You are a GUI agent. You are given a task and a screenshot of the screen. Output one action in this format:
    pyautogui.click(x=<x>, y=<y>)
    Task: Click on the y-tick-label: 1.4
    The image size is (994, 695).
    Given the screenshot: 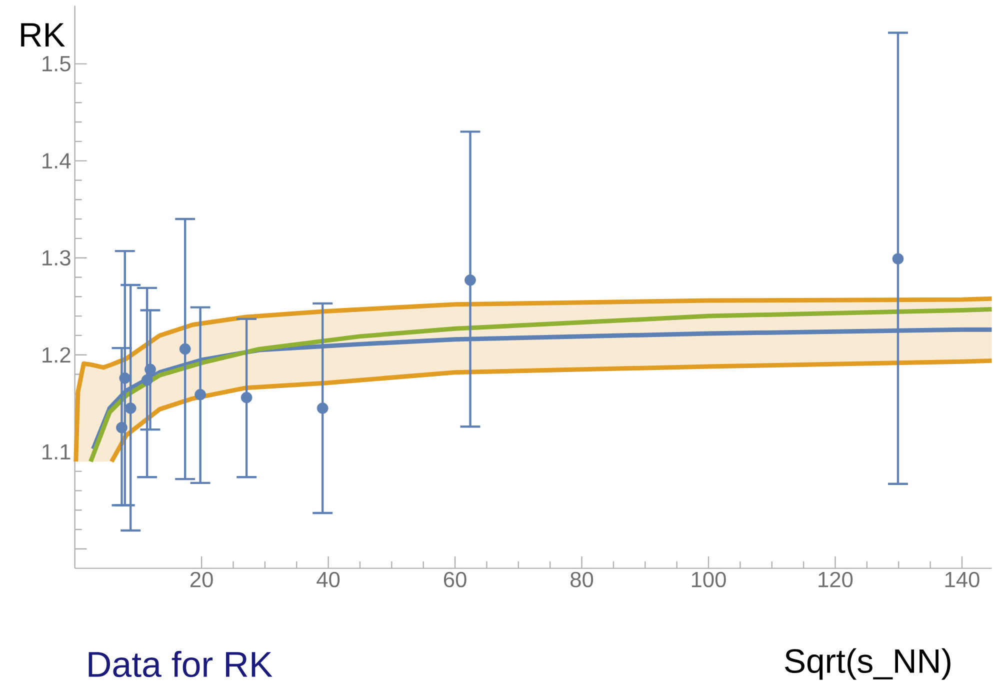 What is the action you would take?
    pyautogui.click(x=56, y=160)
    